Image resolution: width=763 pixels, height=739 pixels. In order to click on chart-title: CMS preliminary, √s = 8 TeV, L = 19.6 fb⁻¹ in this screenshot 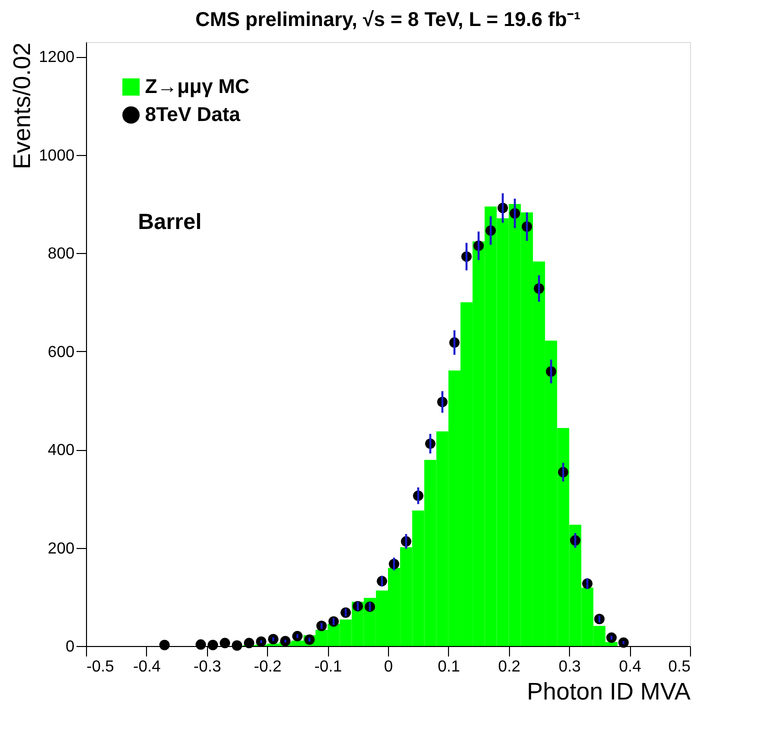, I will do `click(388, 20)`.